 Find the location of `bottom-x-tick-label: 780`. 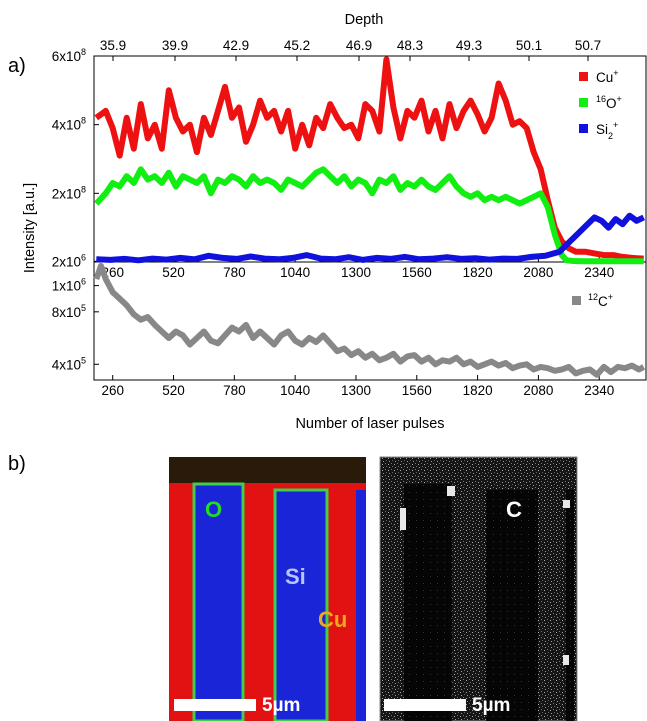

bottom-x-tick-label: 780 is located at coordinates (234, 390).